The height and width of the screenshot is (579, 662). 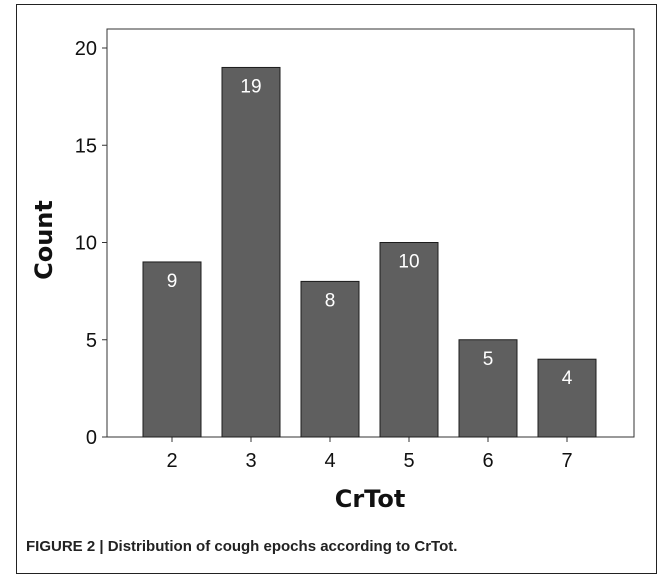 I want to click on y-tick-label: 15, so click(x=86, y=146).